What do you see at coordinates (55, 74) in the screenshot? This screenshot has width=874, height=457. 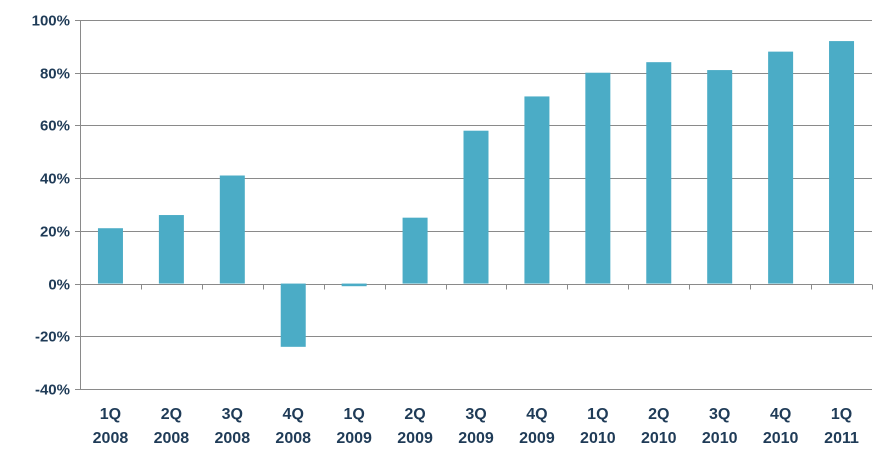 I see `y-tick-label: 80%` at bounding box center [55, 74].